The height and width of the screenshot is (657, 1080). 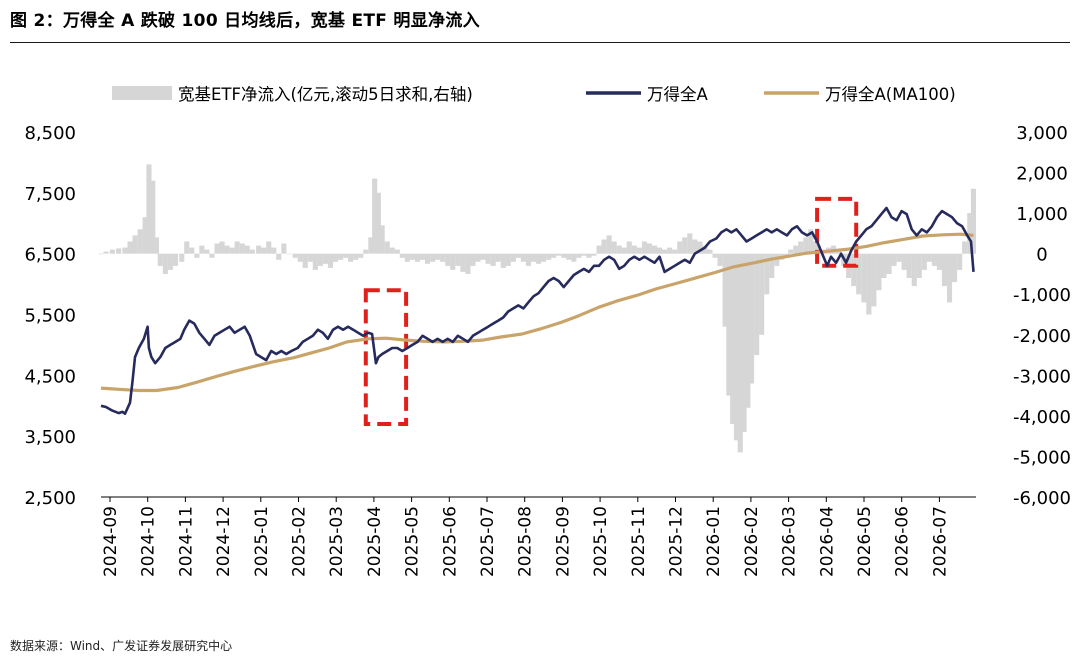 What do you see at coordinates (903, 541) in the screenshot?
I see `x-tick-label: 2026-06` at bounding box center [903, 541].